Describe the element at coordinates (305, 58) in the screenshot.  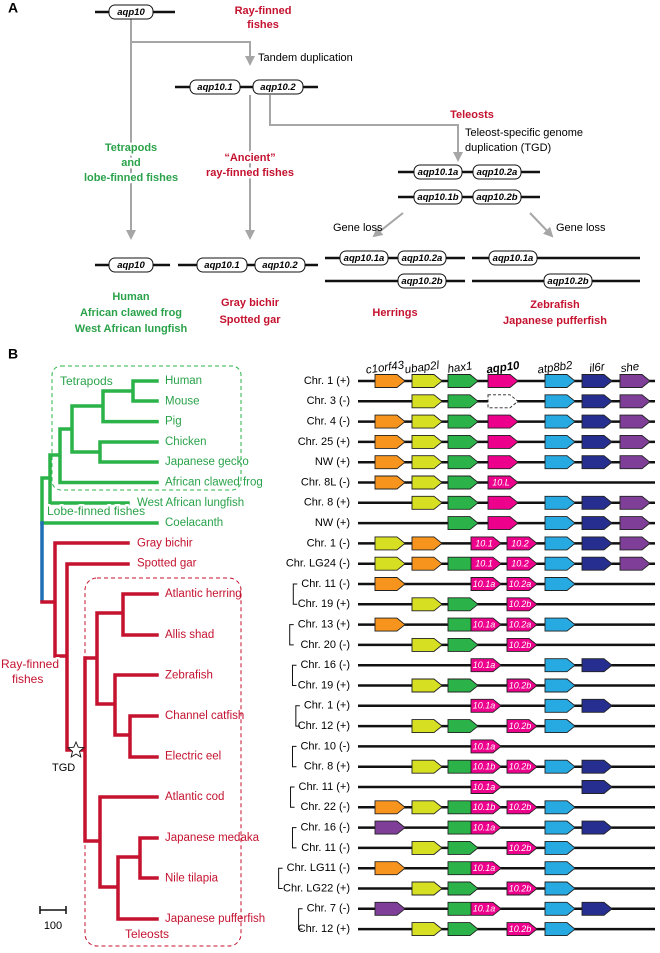
I see `label: Tandem duplication` at that location.